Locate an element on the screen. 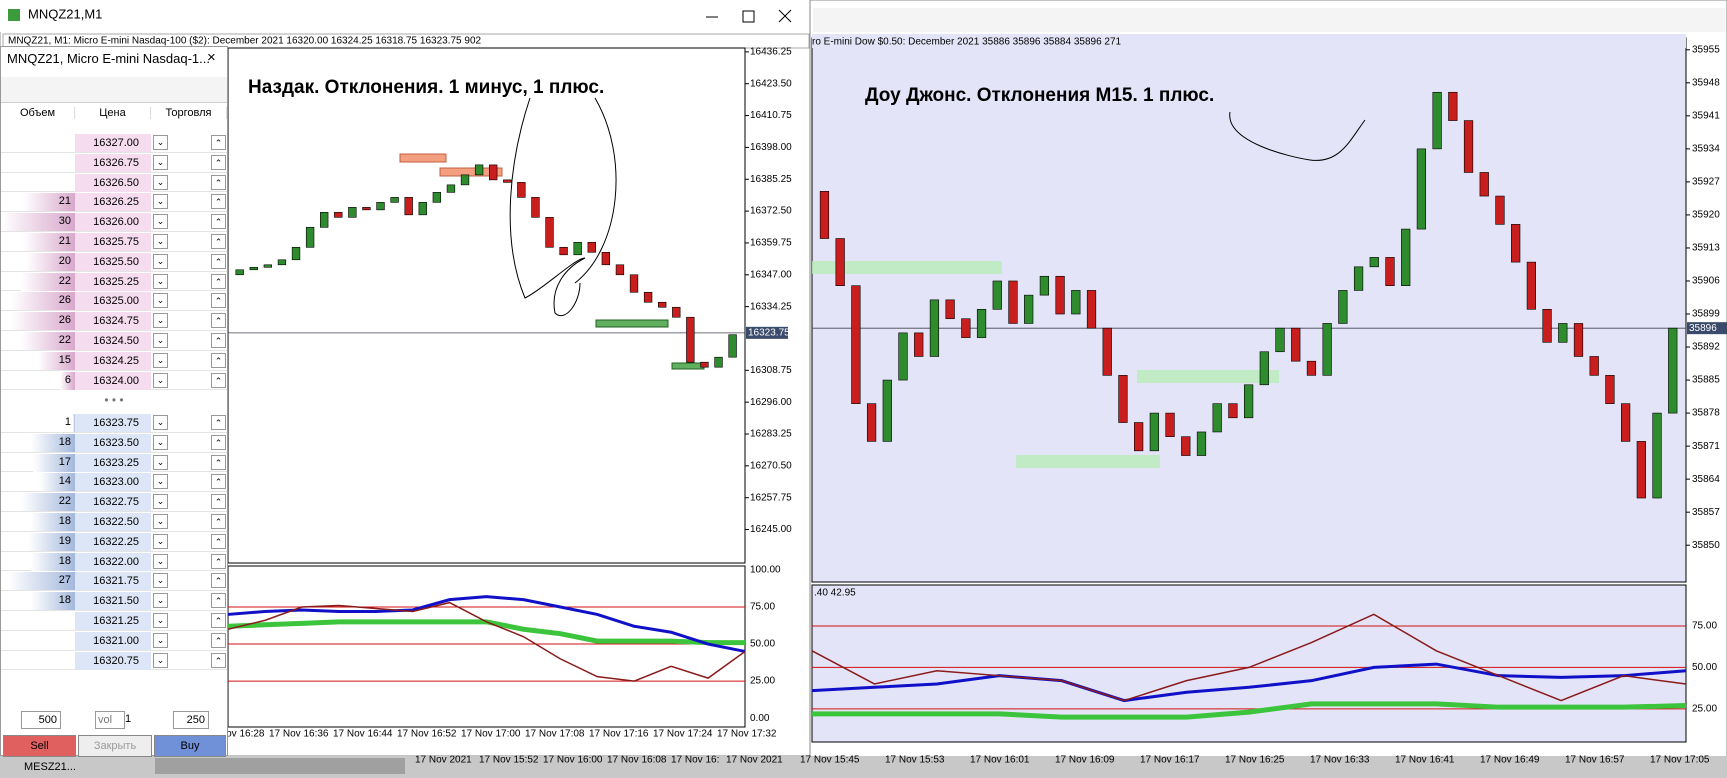 The height and width of the screenshot is (778, 1727). y-tick-label: 35920 is located at coordinates (1706, 215).